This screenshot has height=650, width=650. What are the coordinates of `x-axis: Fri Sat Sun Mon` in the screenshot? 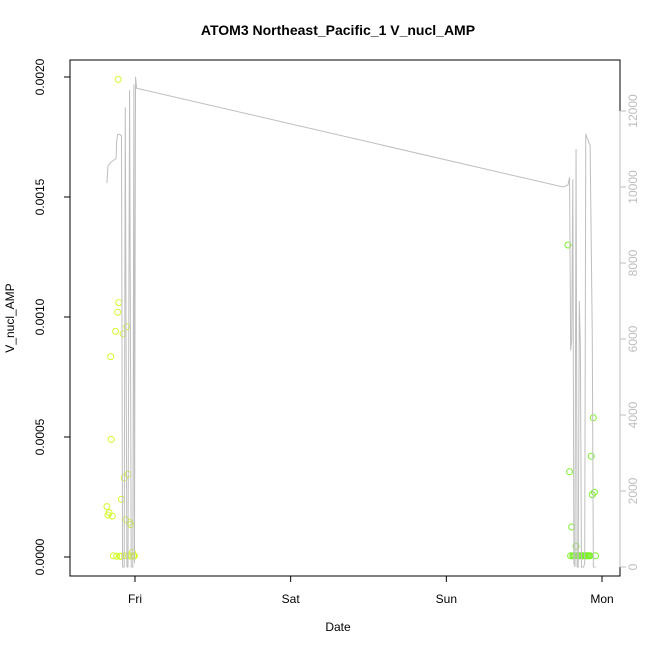 It's located at (371, 590).